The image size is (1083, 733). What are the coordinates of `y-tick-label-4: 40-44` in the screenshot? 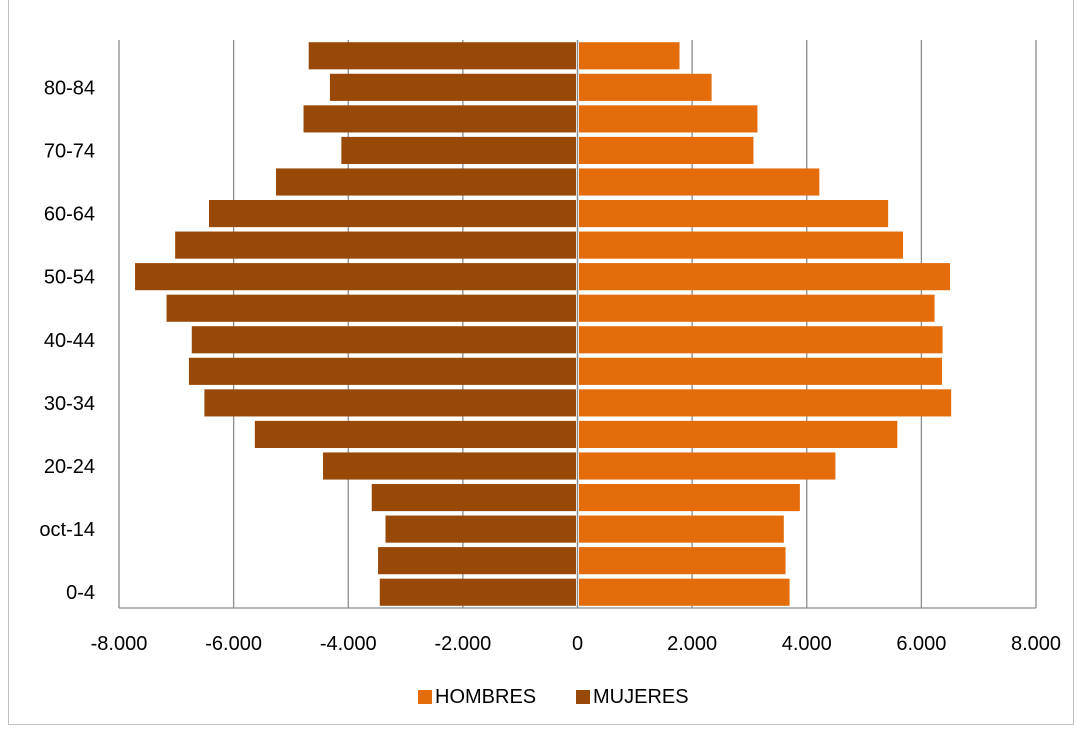 It's located at (69, 341).